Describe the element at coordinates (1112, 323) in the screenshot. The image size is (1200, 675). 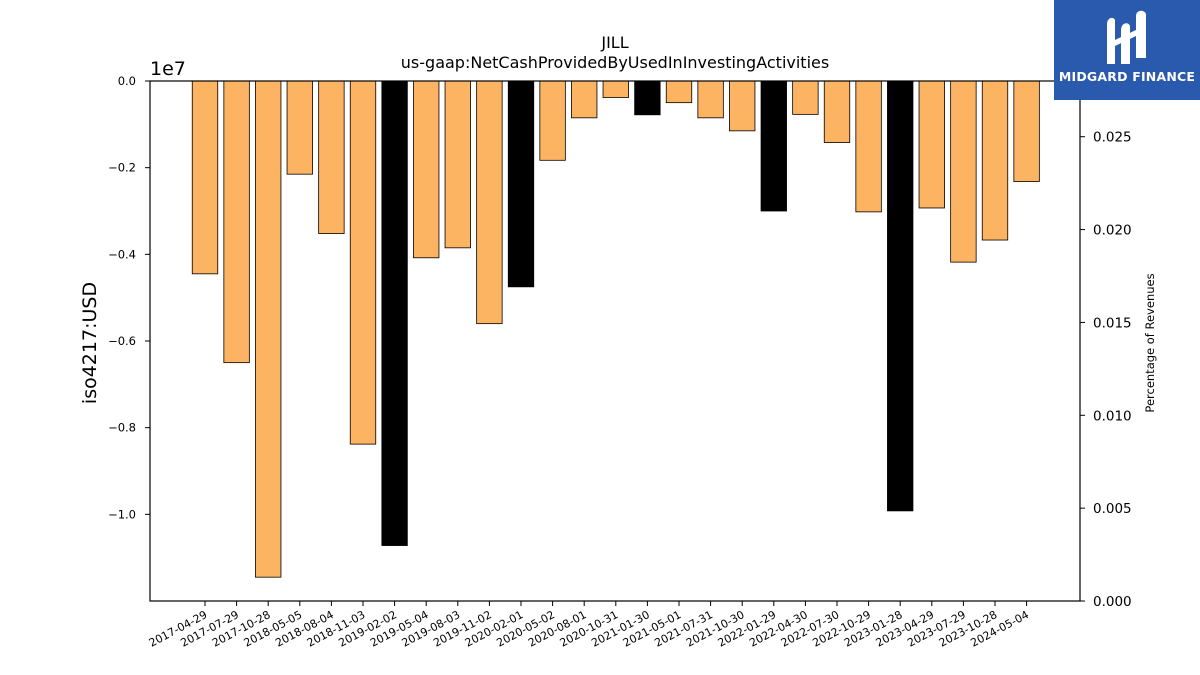
I see `y2-tick-label: 0.015` at that location.